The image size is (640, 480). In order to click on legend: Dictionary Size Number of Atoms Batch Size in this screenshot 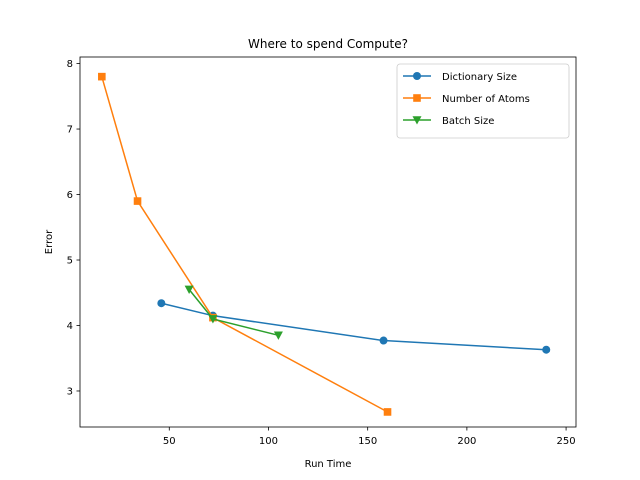, I will do `click(483, 101)`.